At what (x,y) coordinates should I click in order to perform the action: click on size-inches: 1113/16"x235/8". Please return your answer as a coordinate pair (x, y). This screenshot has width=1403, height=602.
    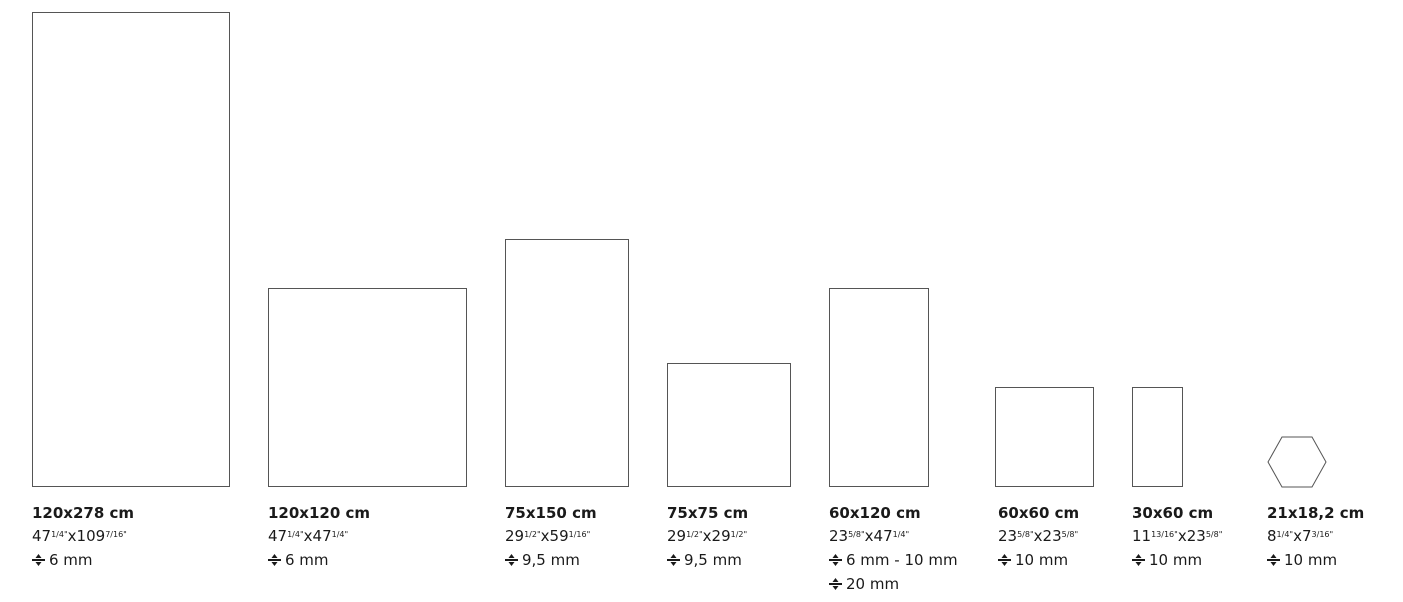
    Looking at the image, I should click on (1177, 536).